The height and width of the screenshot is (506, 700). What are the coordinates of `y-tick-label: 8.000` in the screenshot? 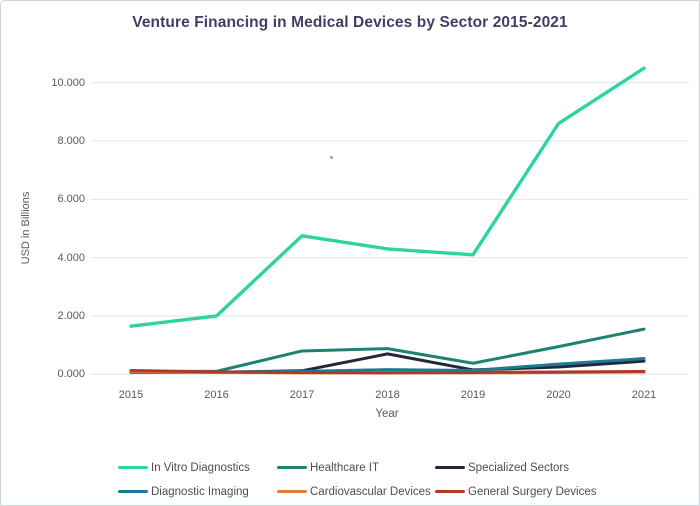 It's located at (71, 141).